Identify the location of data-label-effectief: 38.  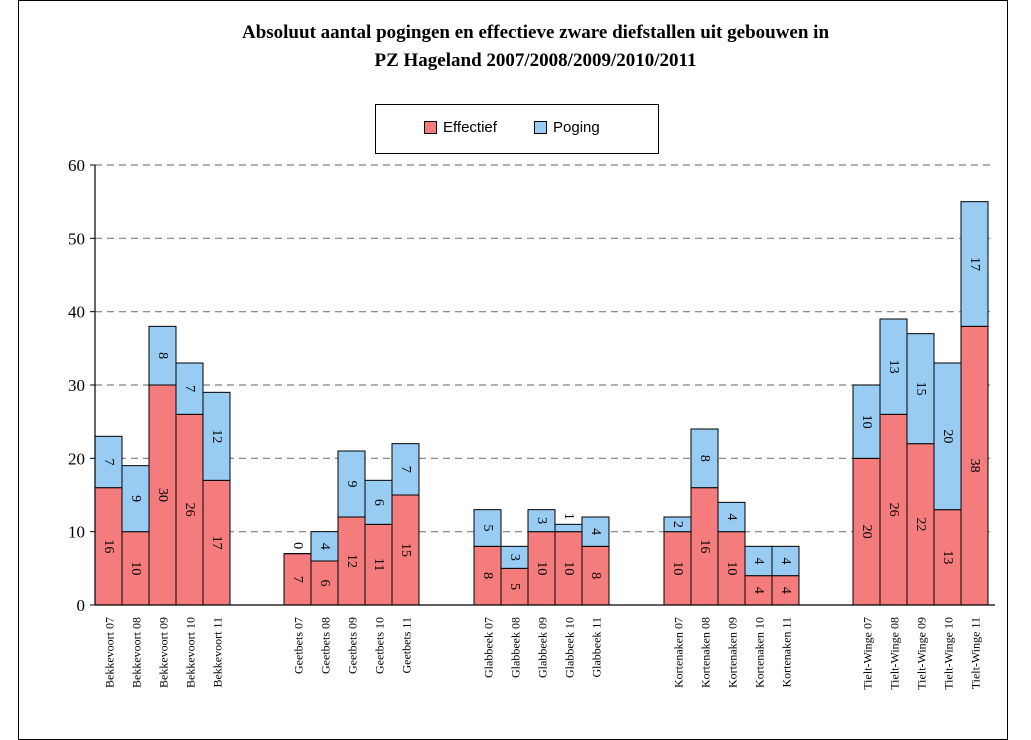
(974, 466).